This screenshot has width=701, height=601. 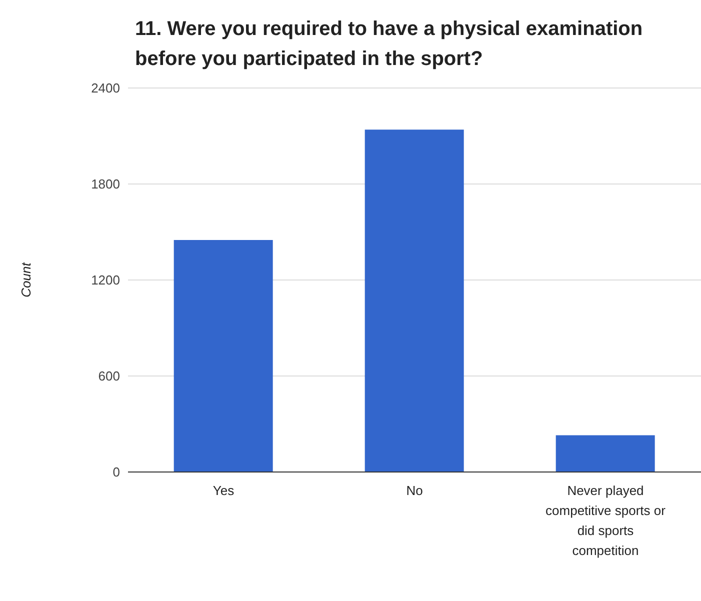 What do you see at coordinates (105, 184) in the screenshot?
I see `y-tick-label: 1800` at bounding box center [105, 184].